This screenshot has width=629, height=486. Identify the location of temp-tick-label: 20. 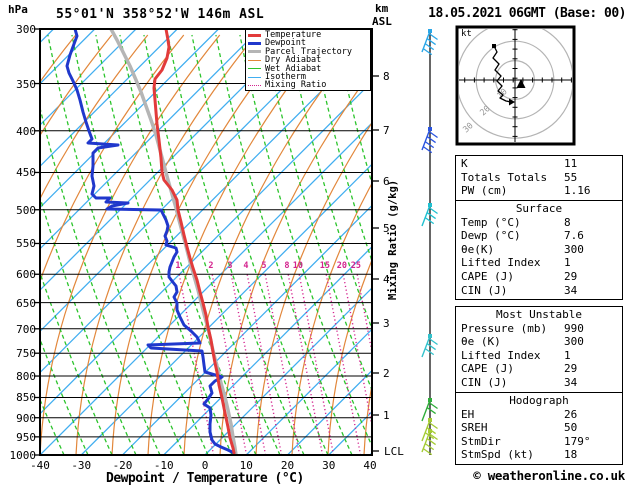
(287, 465).